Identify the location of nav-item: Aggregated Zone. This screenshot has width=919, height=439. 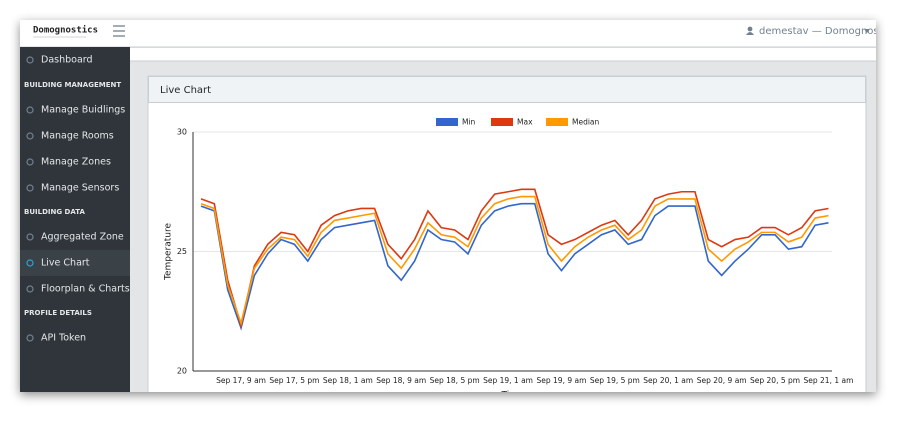
(82, 237).